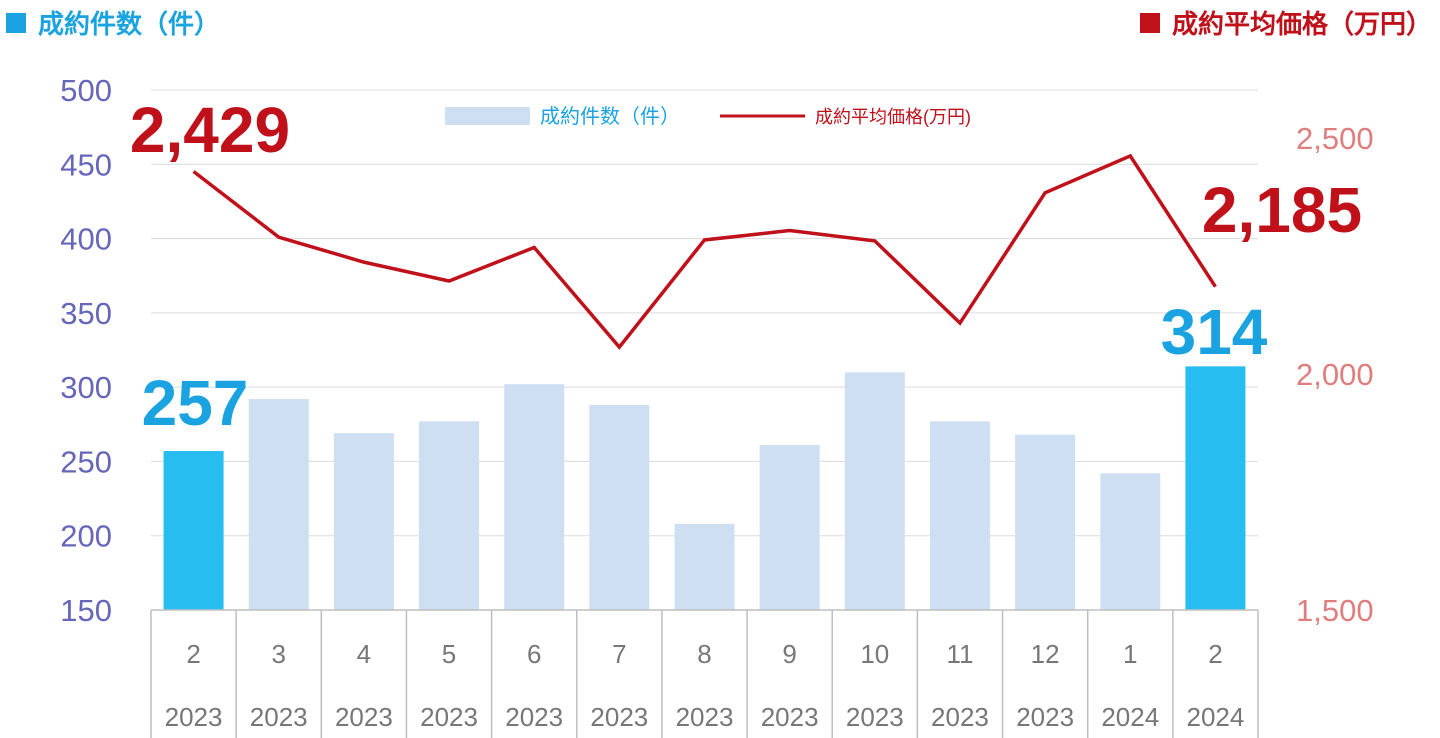 Image resolution: width=1440 pixels, height=738 pixels. I want to click on right-axis-tick-label: 2,500, so click(1335, 138).